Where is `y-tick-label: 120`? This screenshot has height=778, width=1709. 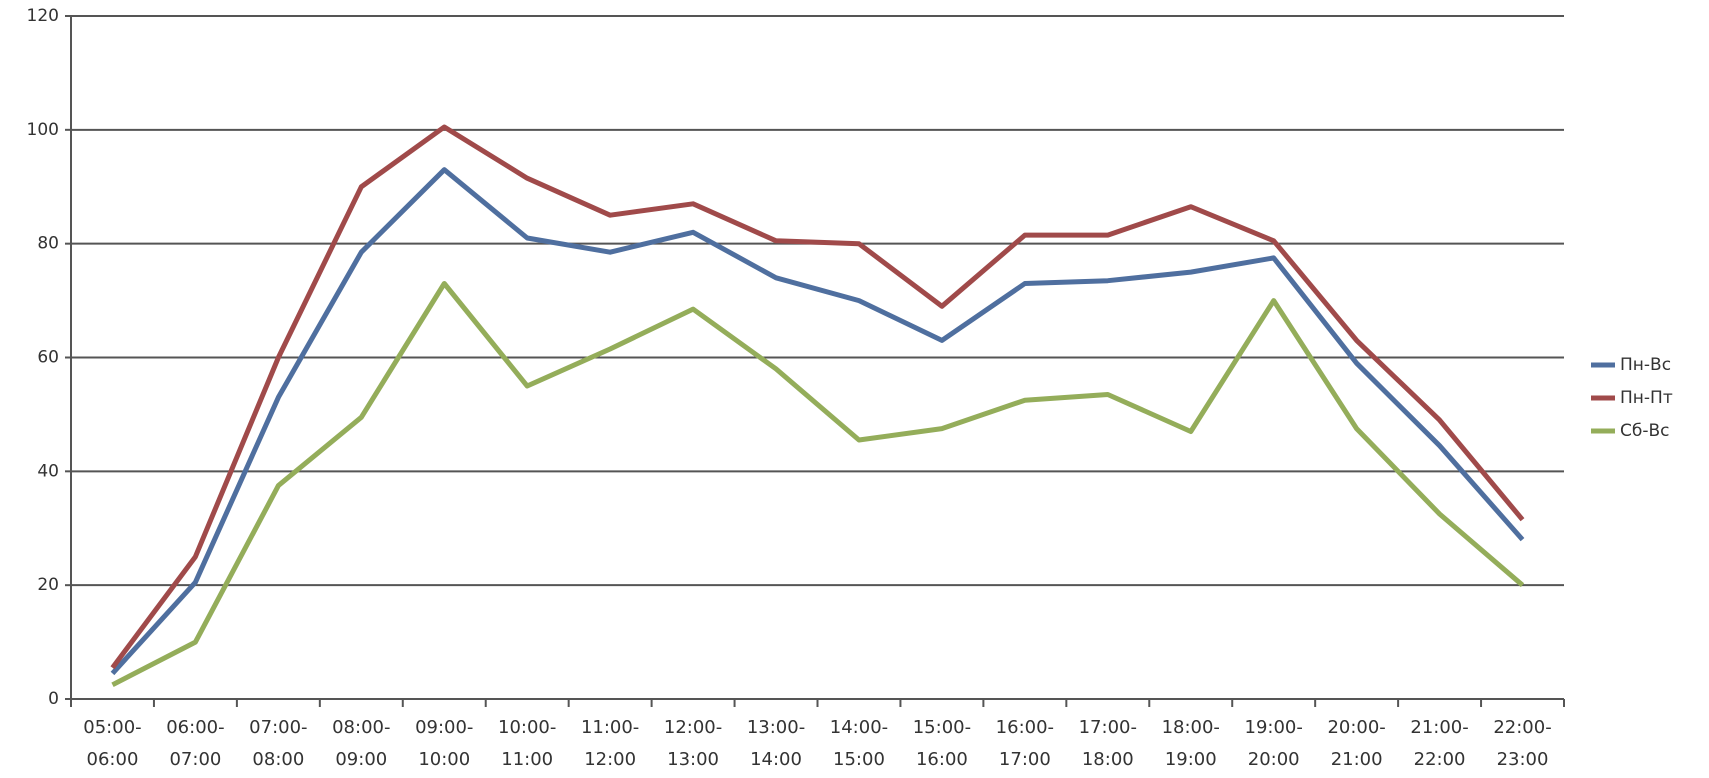 y-tick-label: 120 is located at coordinates (43, 16).